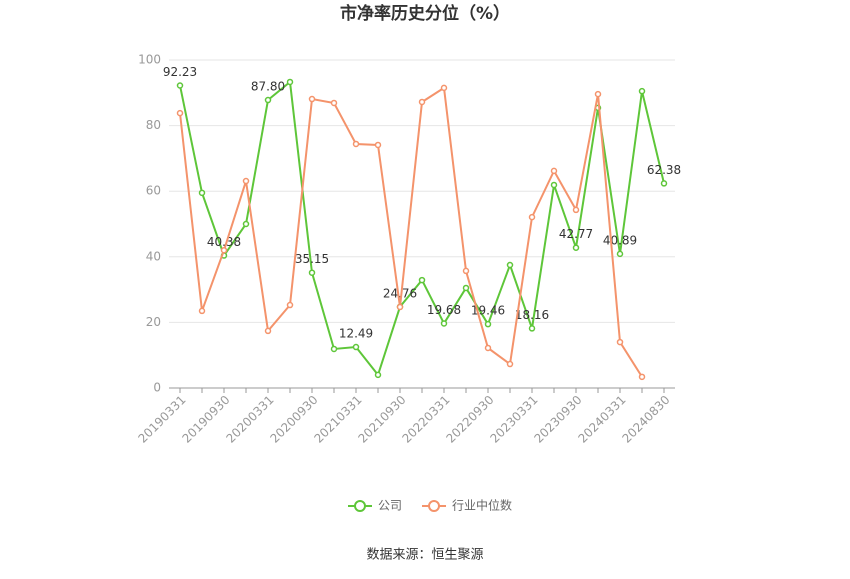 The height and width of the screenshot is (579, 850). What do you see at coordinates (157, 388) in the screenshot?
I see `y-tick-label: 0` at bounding box center [157, 388].